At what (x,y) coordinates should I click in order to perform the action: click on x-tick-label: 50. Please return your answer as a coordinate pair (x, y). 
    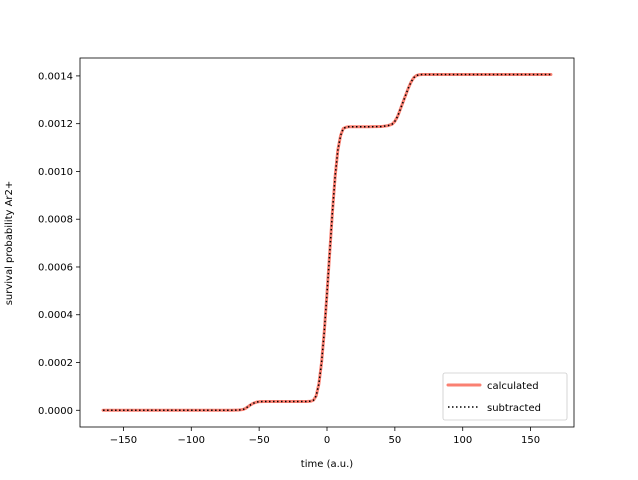
    Looking at the image, I should click on (394, 440).